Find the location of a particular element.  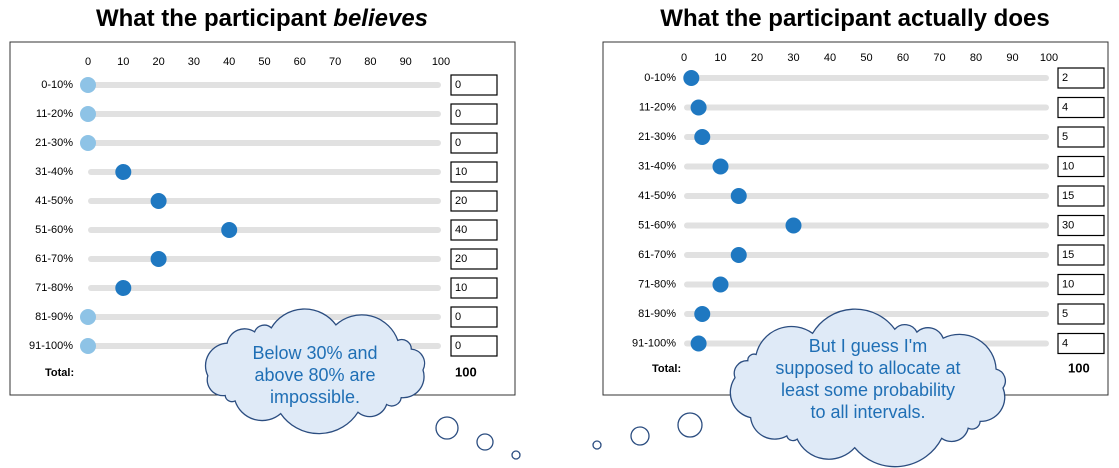

panel-title: What the participant actually does is located at coordinates (854, 18).